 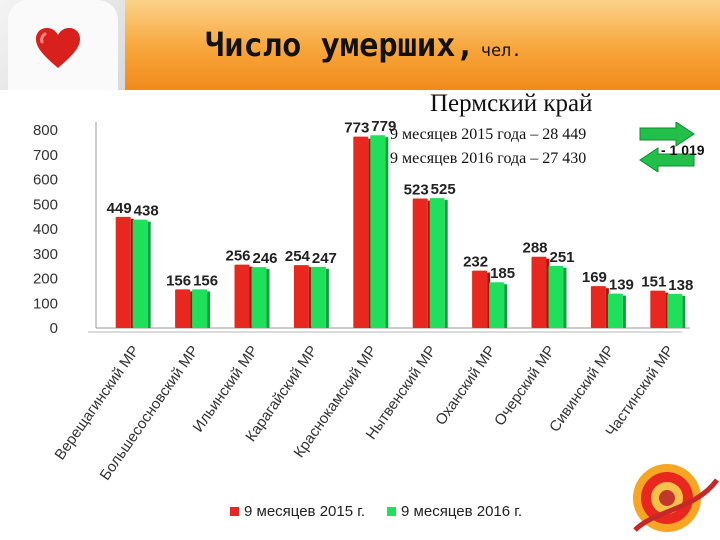 I want to click on category-label: Очерский МР, so click(x=525, y=386).